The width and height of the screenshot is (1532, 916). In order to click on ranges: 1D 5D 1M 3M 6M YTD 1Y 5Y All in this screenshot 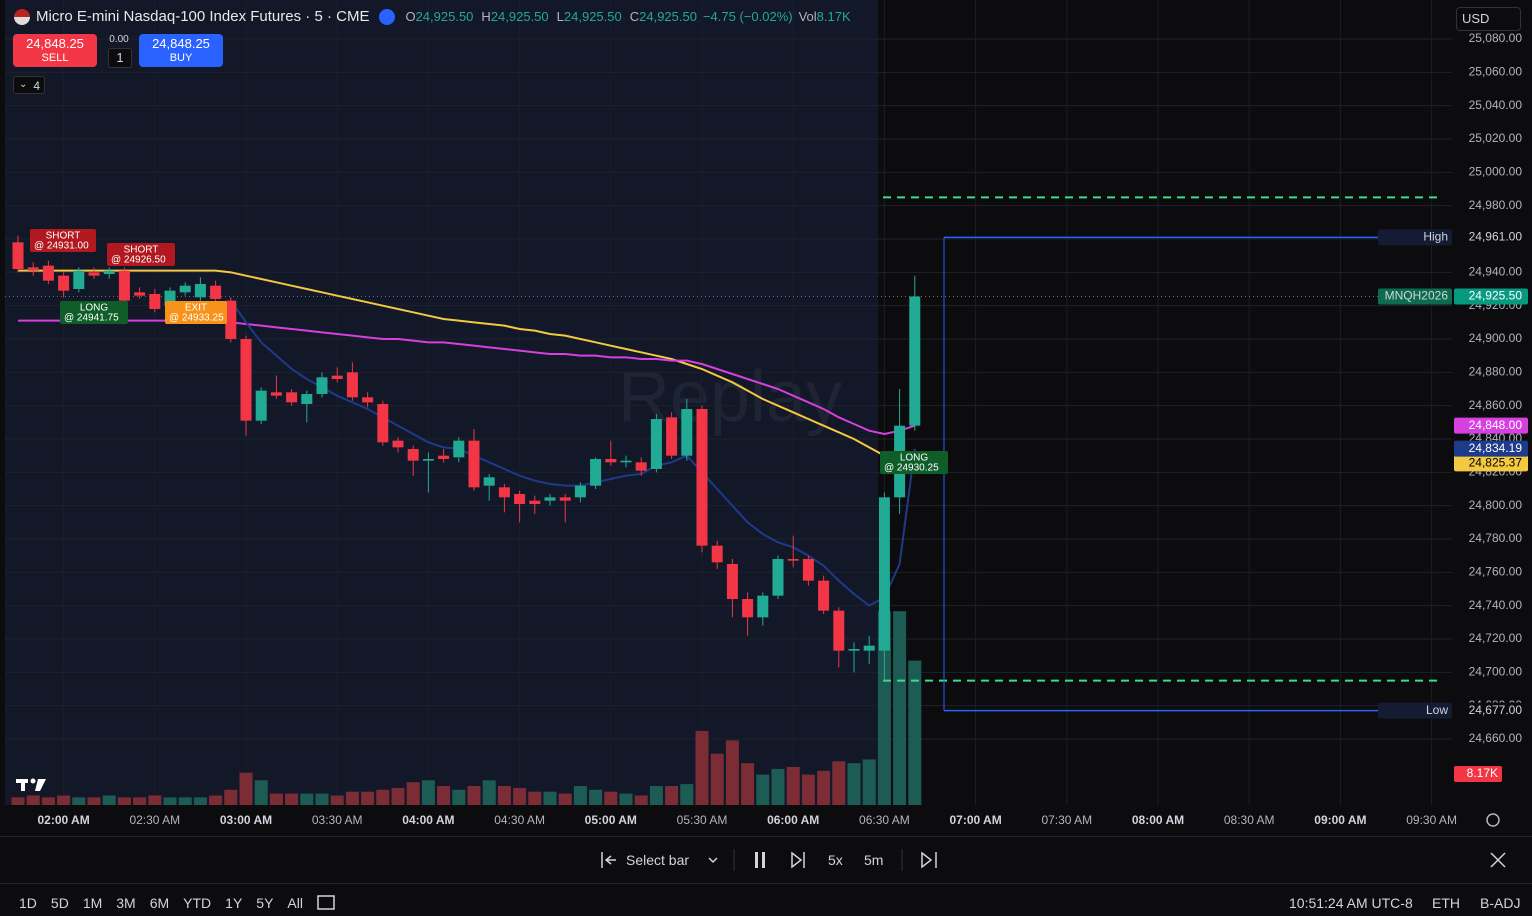, I will do `click(161, 903)`.